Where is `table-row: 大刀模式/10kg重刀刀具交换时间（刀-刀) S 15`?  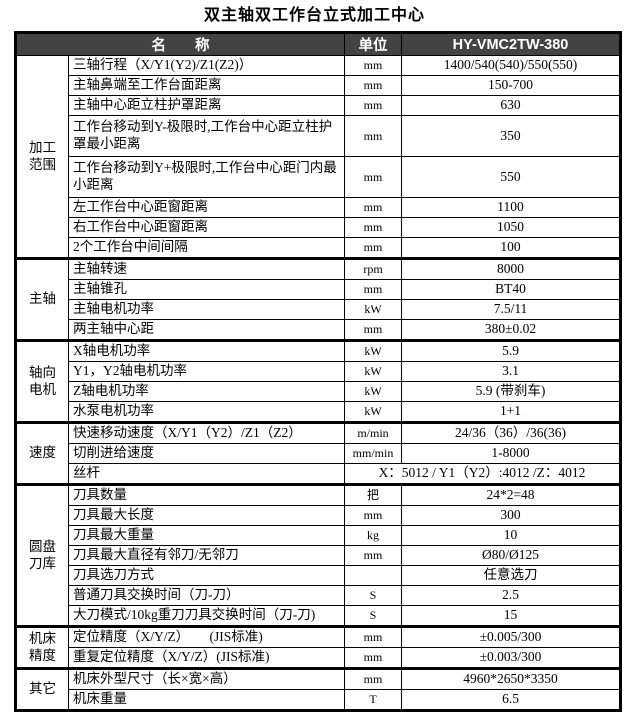 table-row: 大刀模式/10kg重刀刀具交换时间（刀-刀) S 15 is located at coordinates (318, 616).